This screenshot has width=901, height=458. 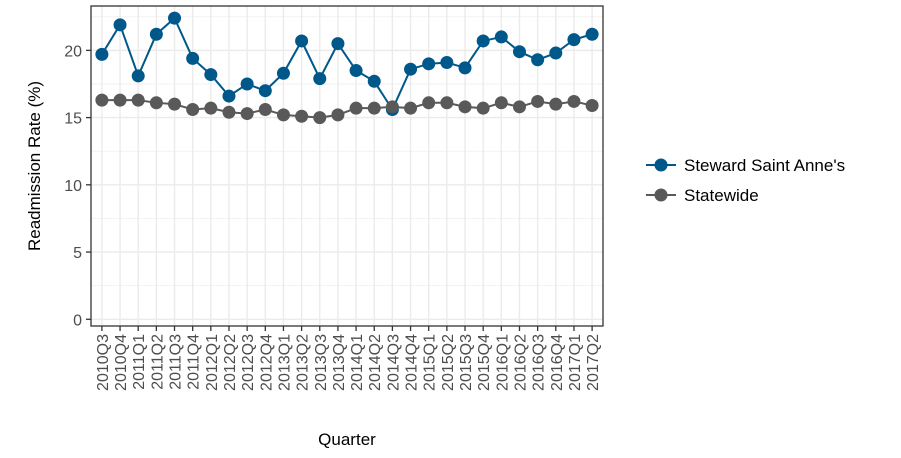 I want to click on series-layer, so click(x=347, y=68).